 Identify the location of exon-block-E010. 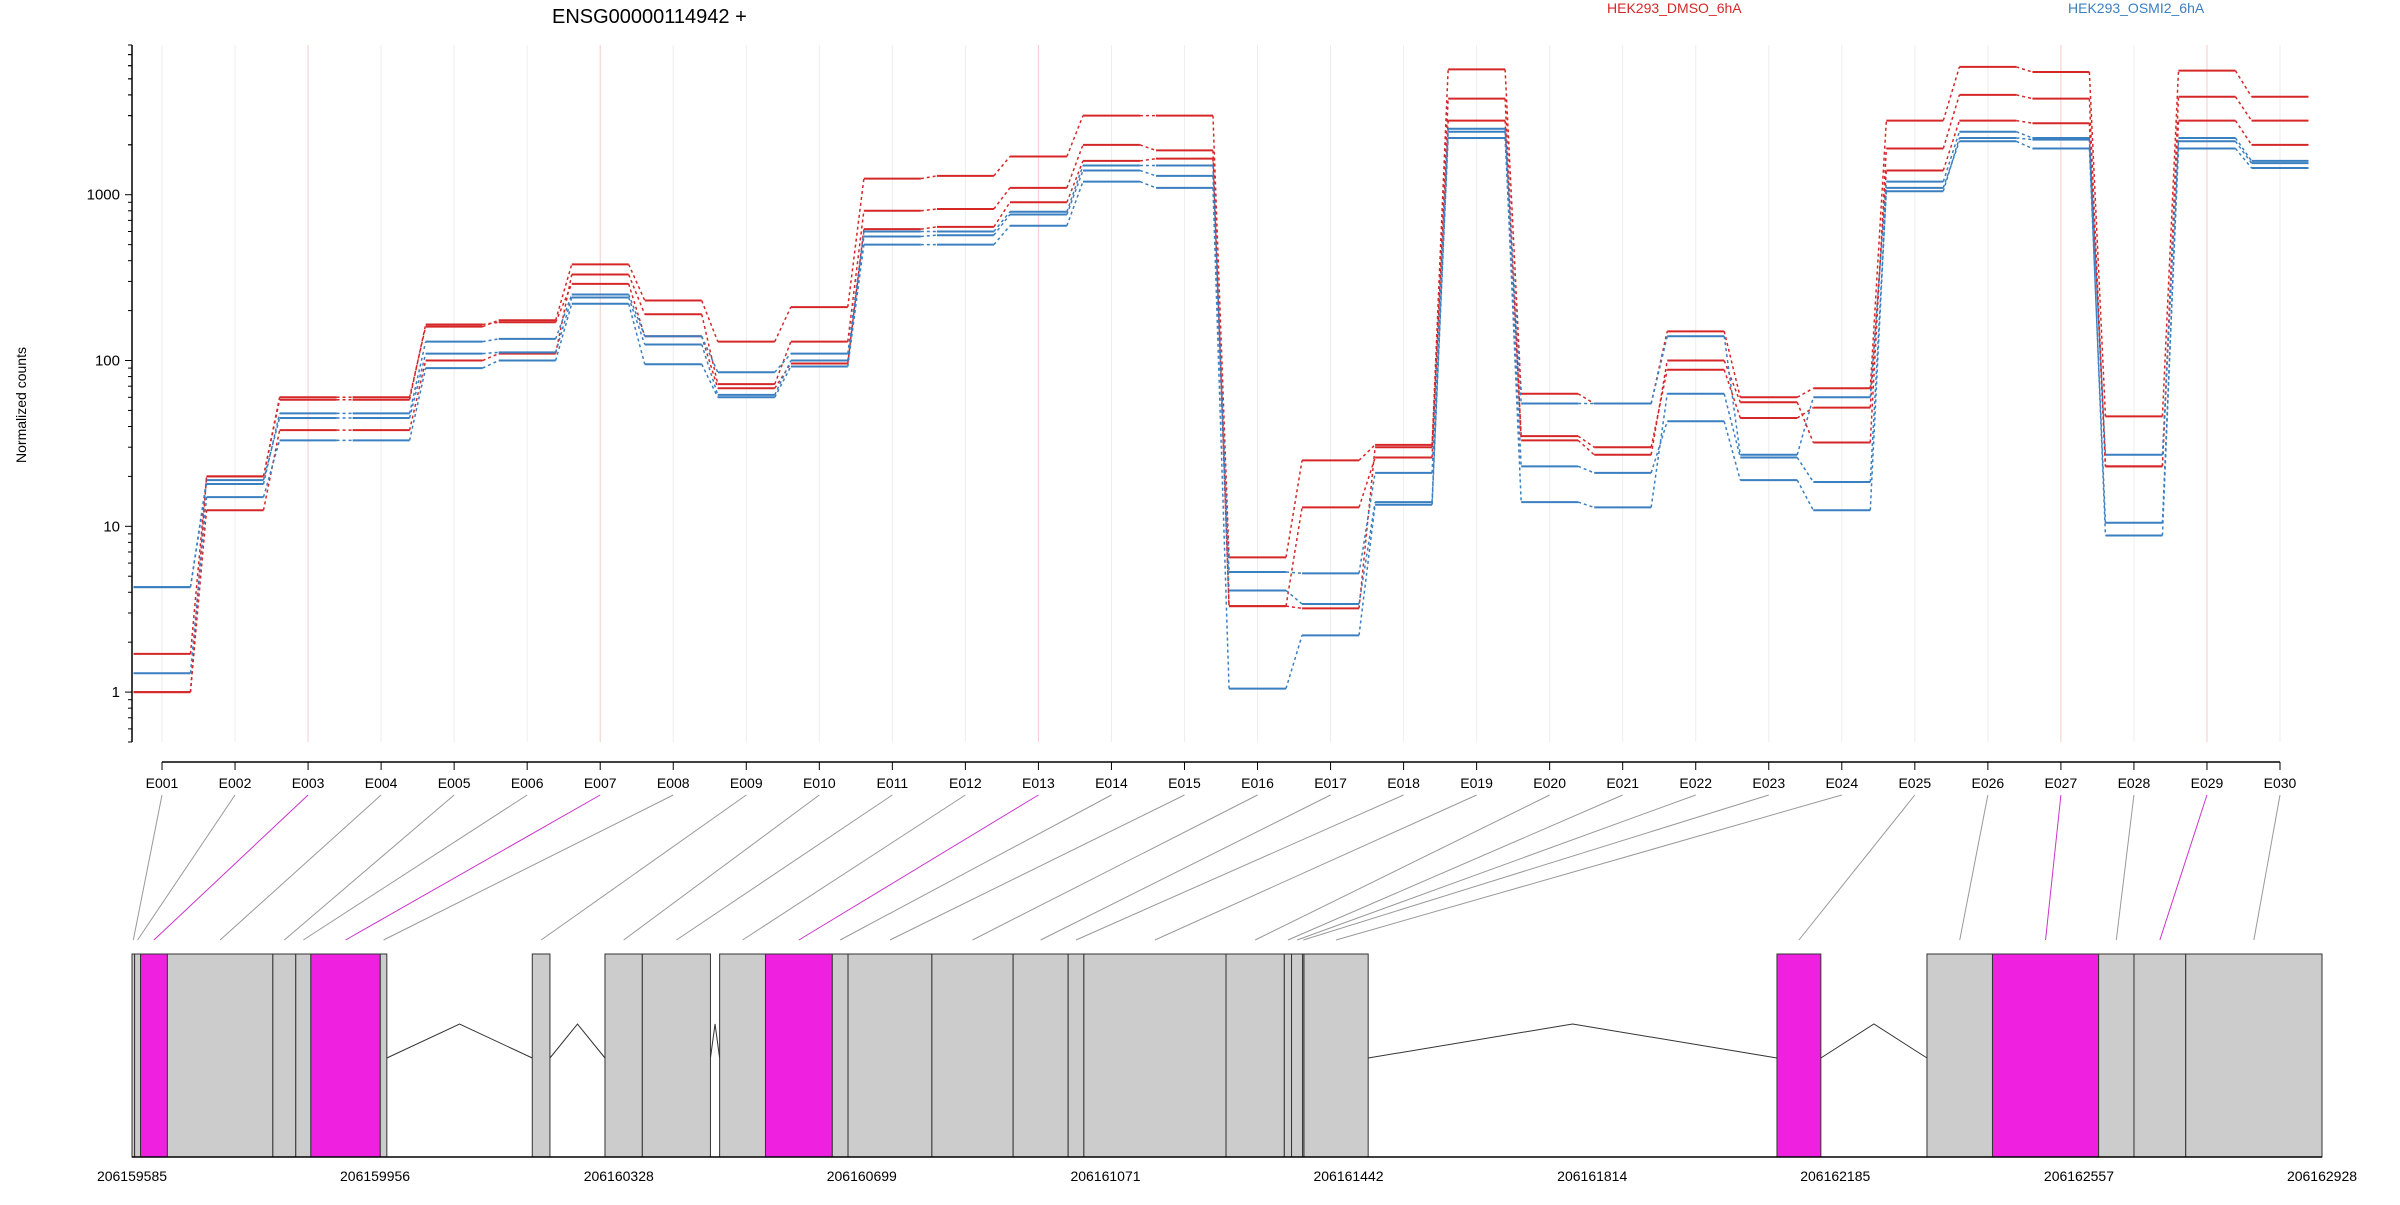
(623, 1055).